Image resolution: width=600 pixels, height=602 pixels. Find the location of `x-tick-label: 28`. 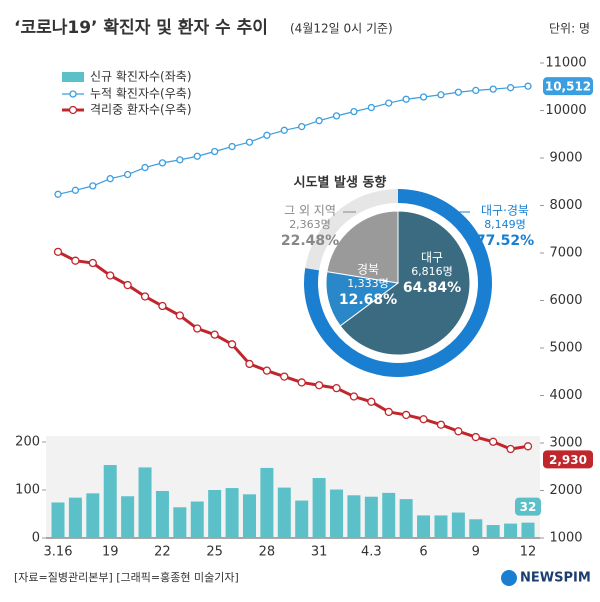

x-tick-label: 28 is located at coordinates (267, 552).